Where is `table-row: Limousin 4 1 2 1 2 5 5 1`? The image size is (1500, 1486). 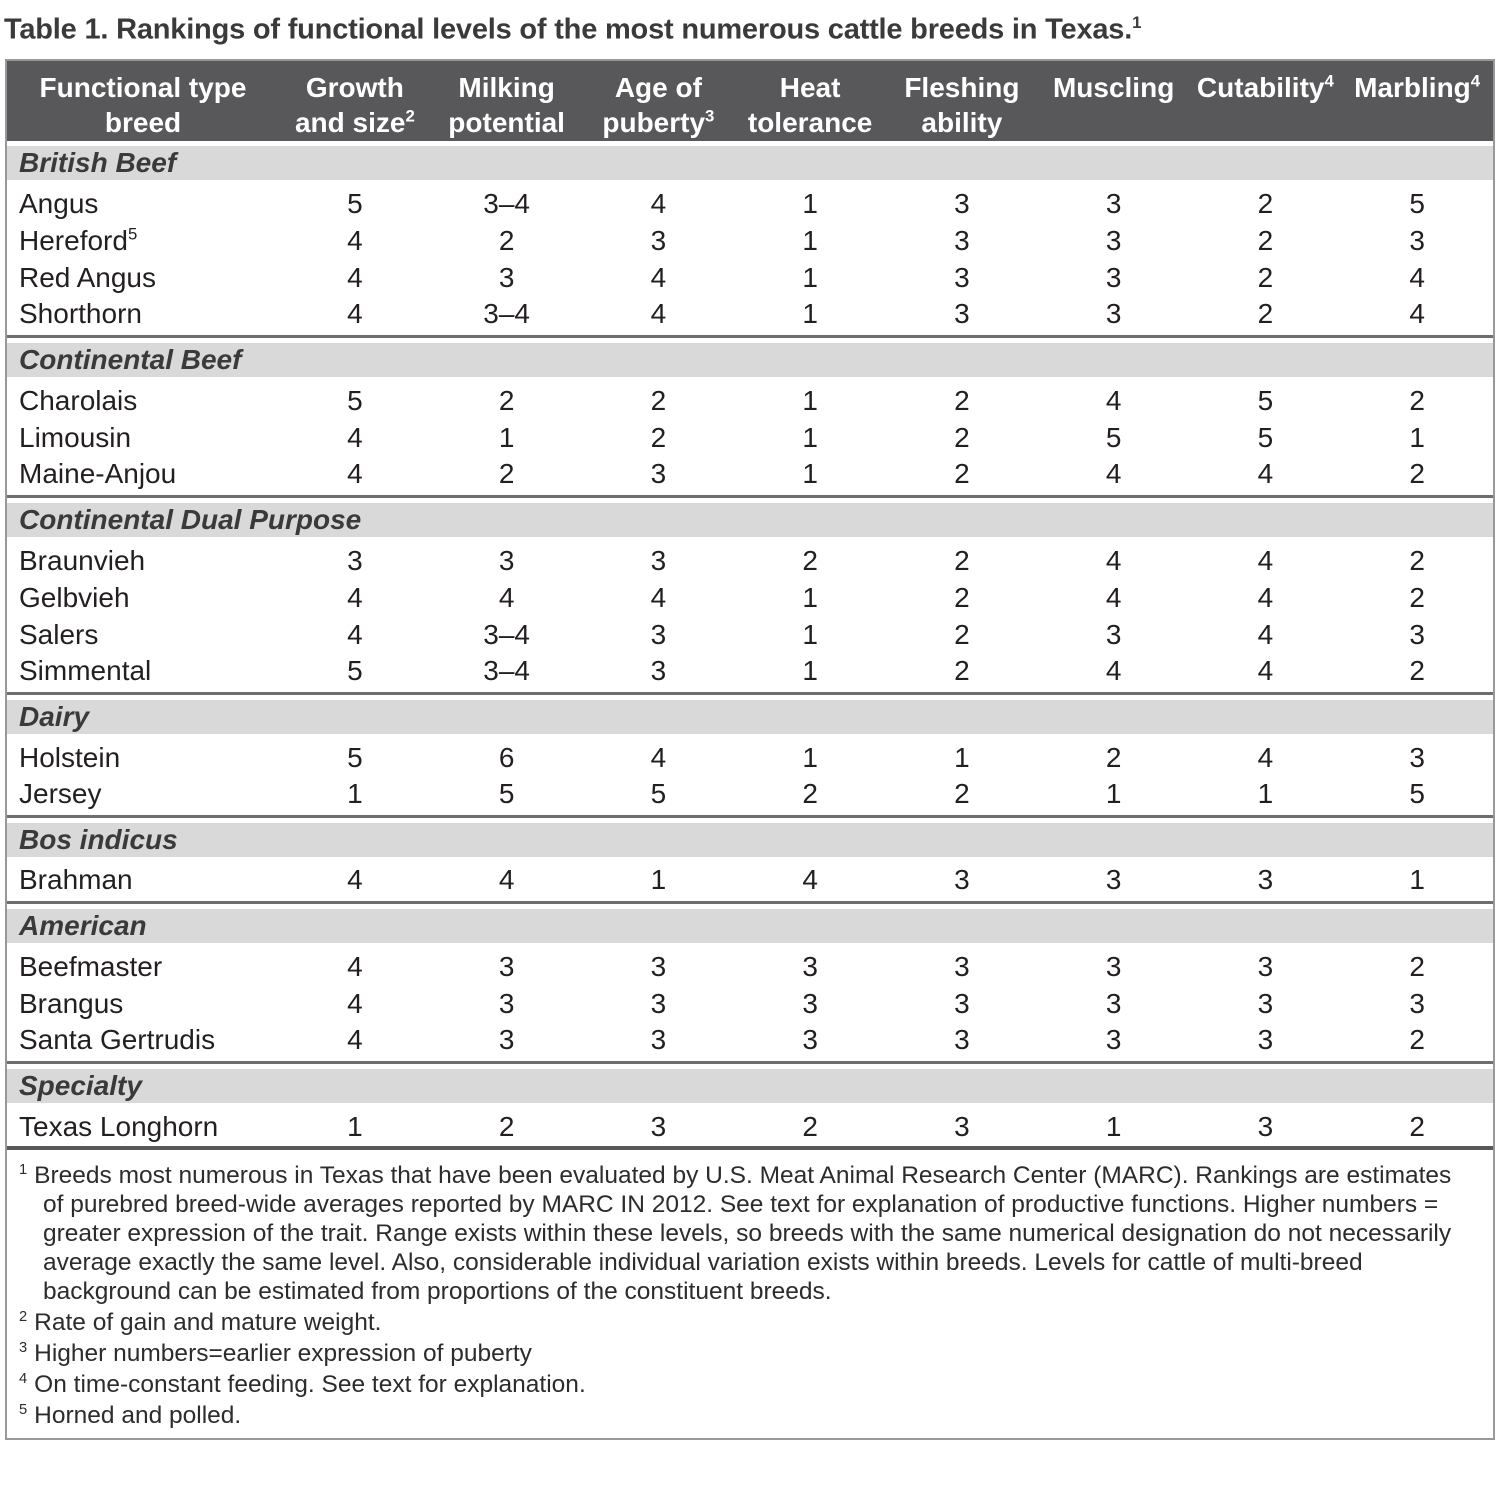
table-row: Limousin 4 1 2 1 2 5 5 1 is located at coordinates (750, 438).